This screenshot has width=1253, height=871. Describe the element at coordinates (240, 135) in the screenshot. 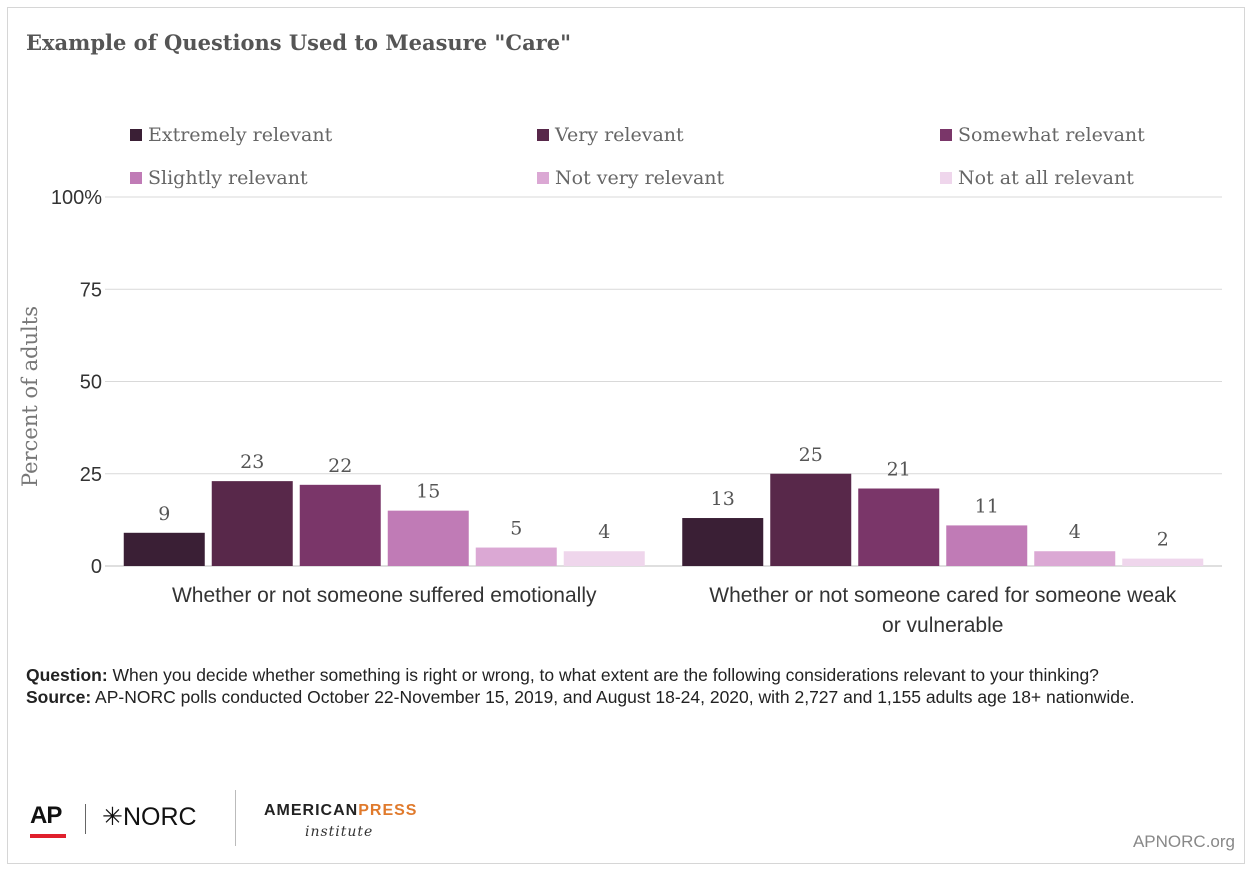

I see `legend-label: Extremely relevant` at that location.